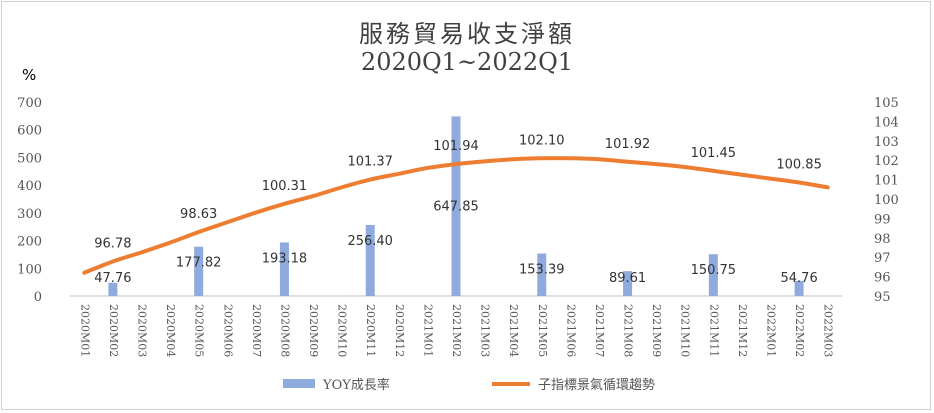 The image size is (934, 413). What do you see at coordinates (399, 330) in the screenshot?
I see `x-tick-label: 2020M12` at bounding box center [399, 330].